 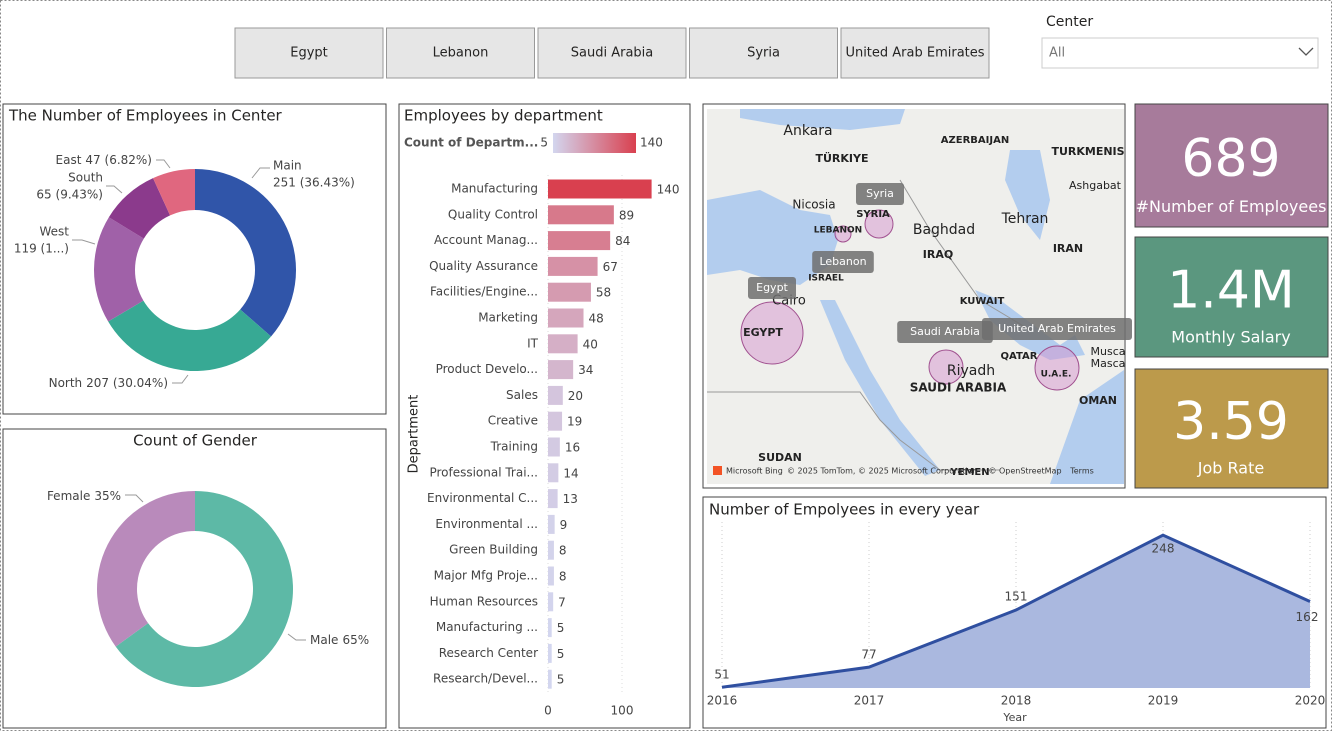 I want to click on map-tag-label: Egypt, so click(x=772, y=287).